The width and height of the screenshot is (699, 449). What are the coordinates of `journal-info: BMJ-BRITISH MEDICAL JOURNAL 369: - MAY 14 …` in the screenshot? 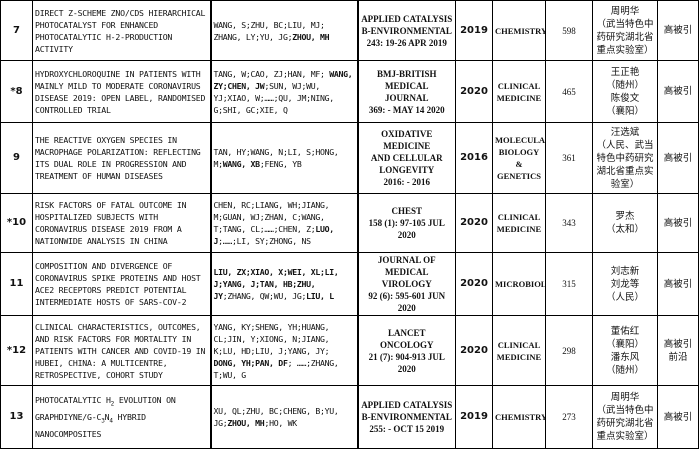 It's located at (406, 91).